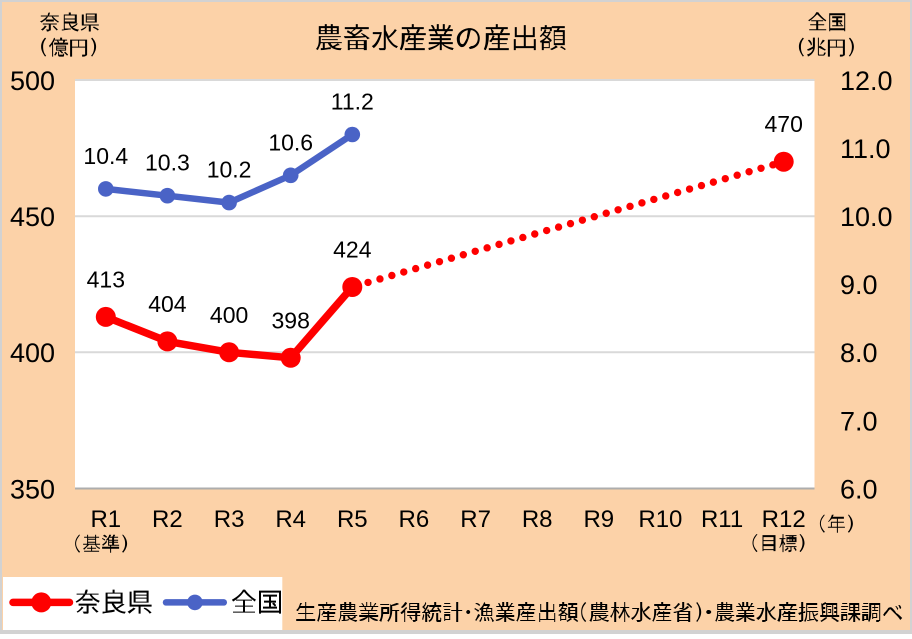 The width and height of the screenshot is (912, 639). I want to click on nara-marker-r2, so click(167, 341).